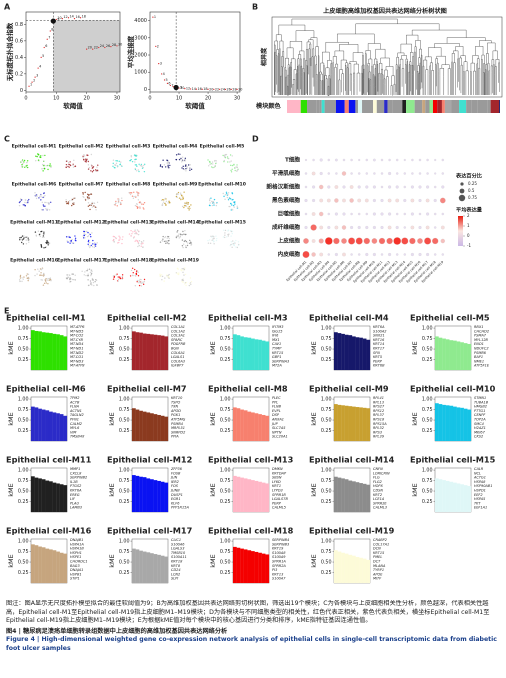 The width and height of the screenshot is (506, 678). Describe the element at coordinates (7, 7) in the screenshot. I see `panel-label: A` at that location.